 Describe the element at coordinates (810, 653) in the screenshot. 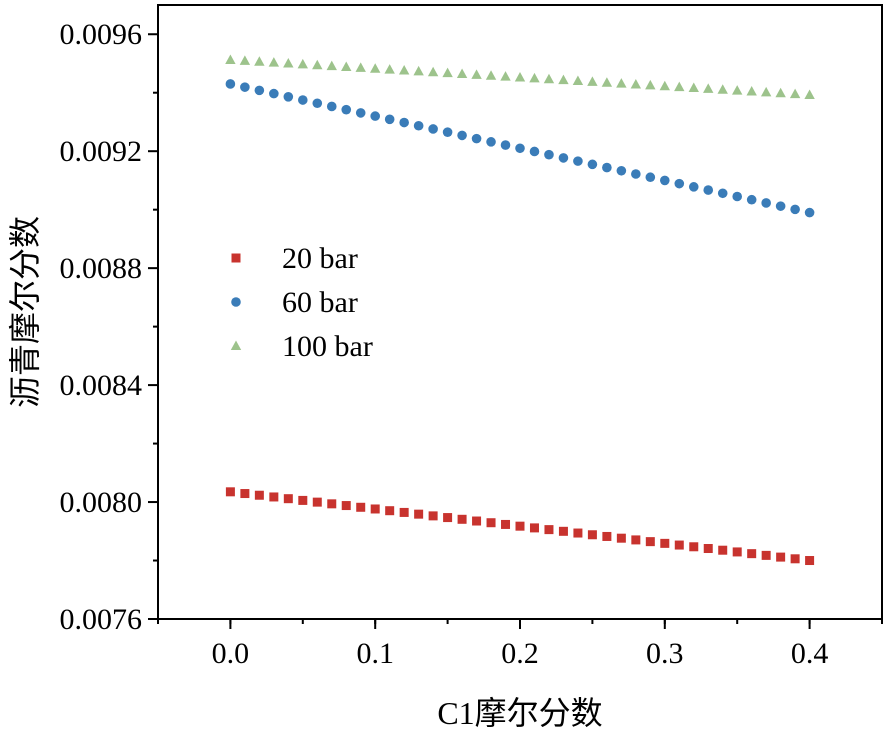

I see `x-tick-label: 0.4` at that location.